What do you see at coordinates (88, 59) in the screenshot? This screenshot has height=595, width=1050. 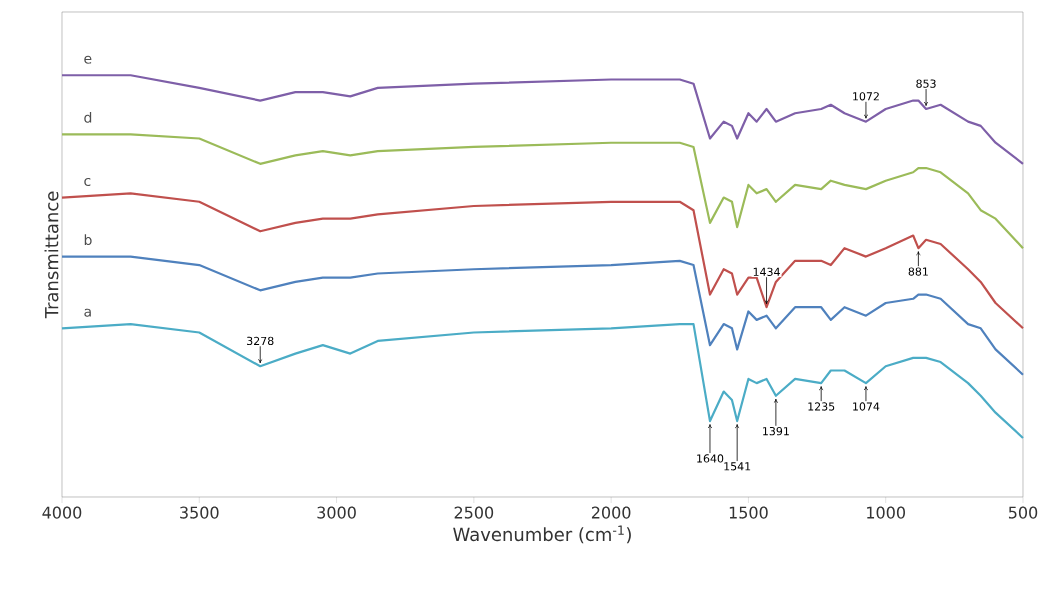 I see `series-label: e` at bounding box center [88, 59].